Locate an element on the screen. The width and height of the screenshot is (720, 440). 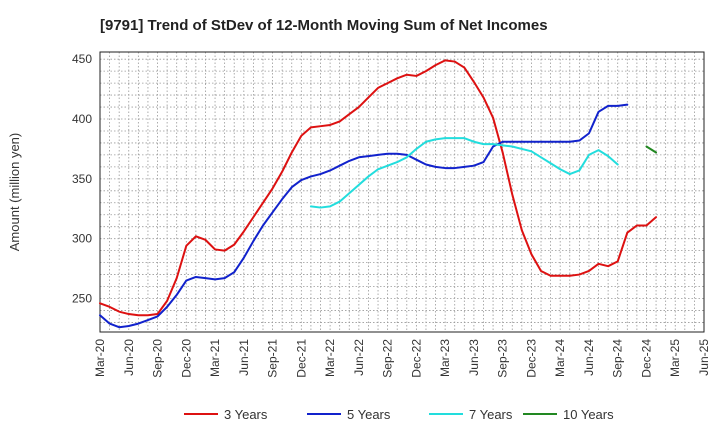
x-tick-label: Dec-21 is located at coordinates (301, 358).